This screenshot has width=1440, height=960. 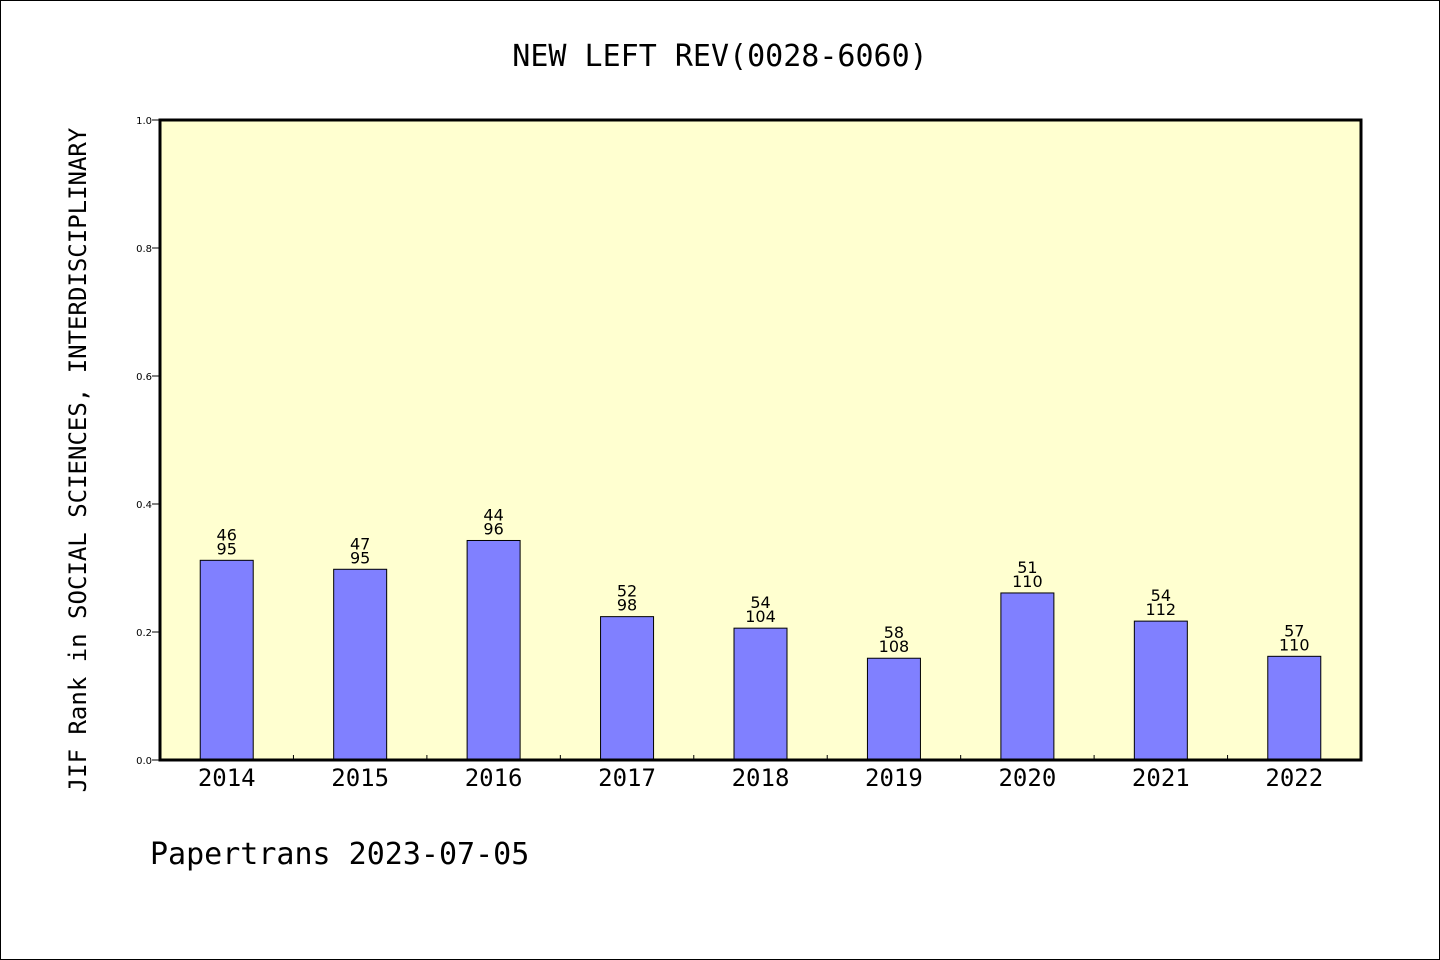 What do you see at coordinates (339, 854) in the screenshot?
I see `footer-text: Papertrans 2023-07-05` at bounding box center [339, 854].